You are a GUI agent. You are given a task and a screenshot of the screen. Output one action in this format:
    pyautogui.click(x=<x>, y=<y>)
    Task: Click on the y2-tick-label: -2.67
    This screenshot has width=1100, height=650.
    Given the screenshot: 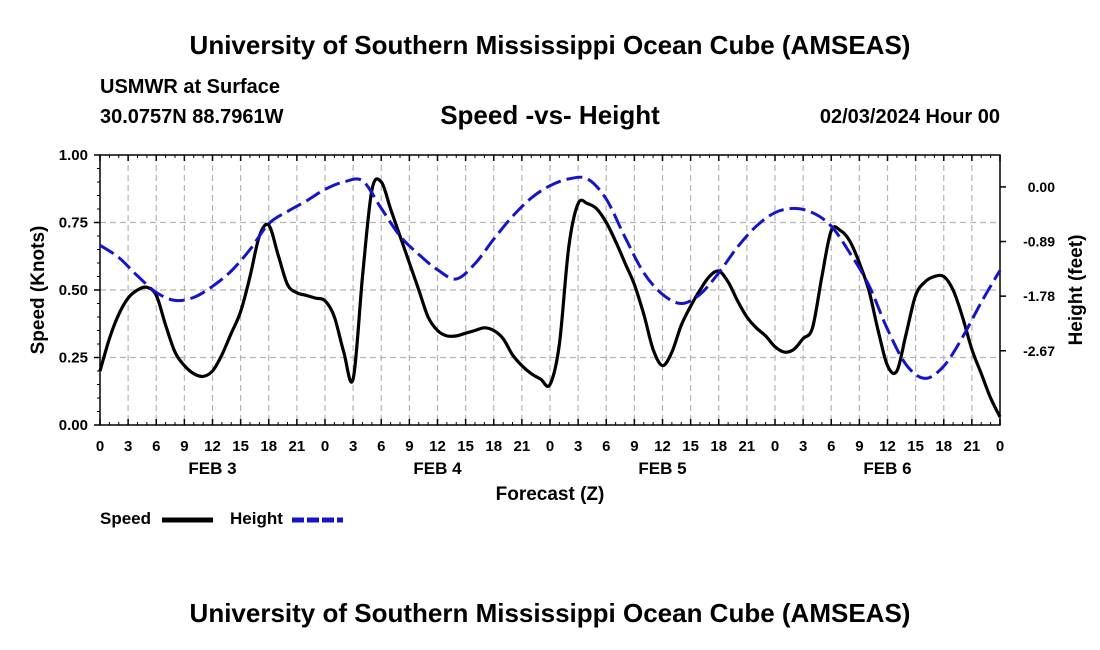 What is the action you would take?
    pyautogui.click(x=1039, y=351)
    